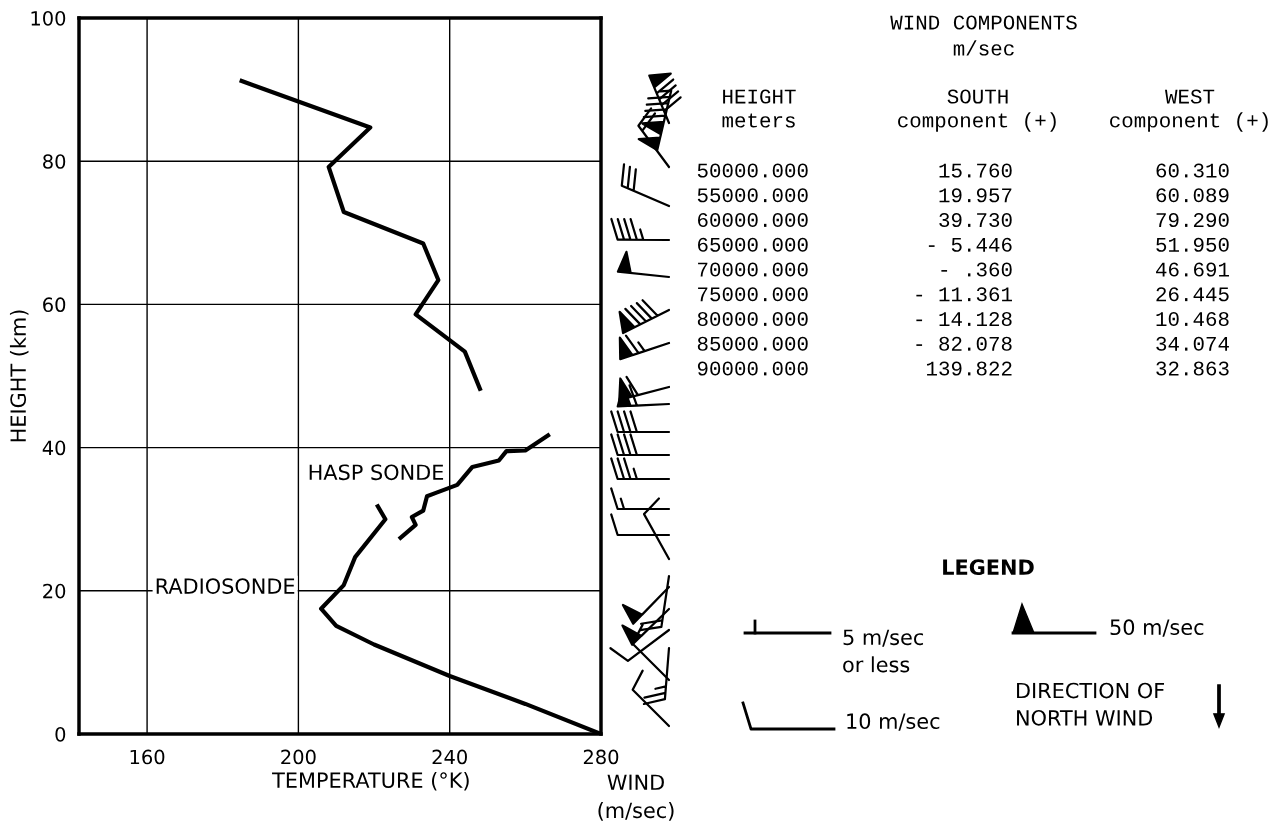 The image size is (1285, 822). I want to click on text: m/sec, so click(983, 48).